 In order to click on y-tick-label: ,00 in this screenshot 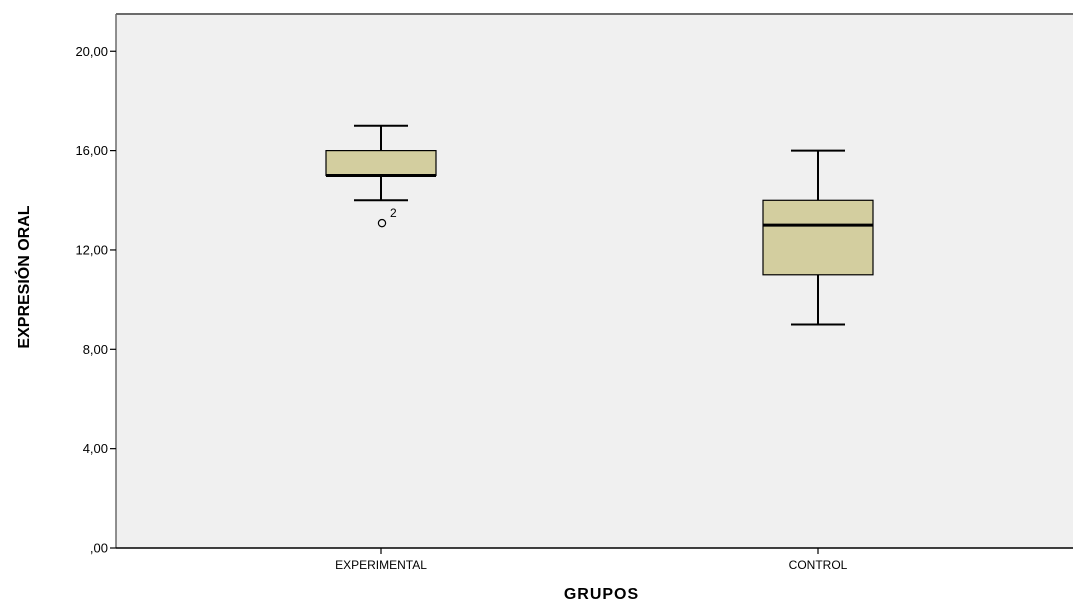, I will do `click(99, 548)`.